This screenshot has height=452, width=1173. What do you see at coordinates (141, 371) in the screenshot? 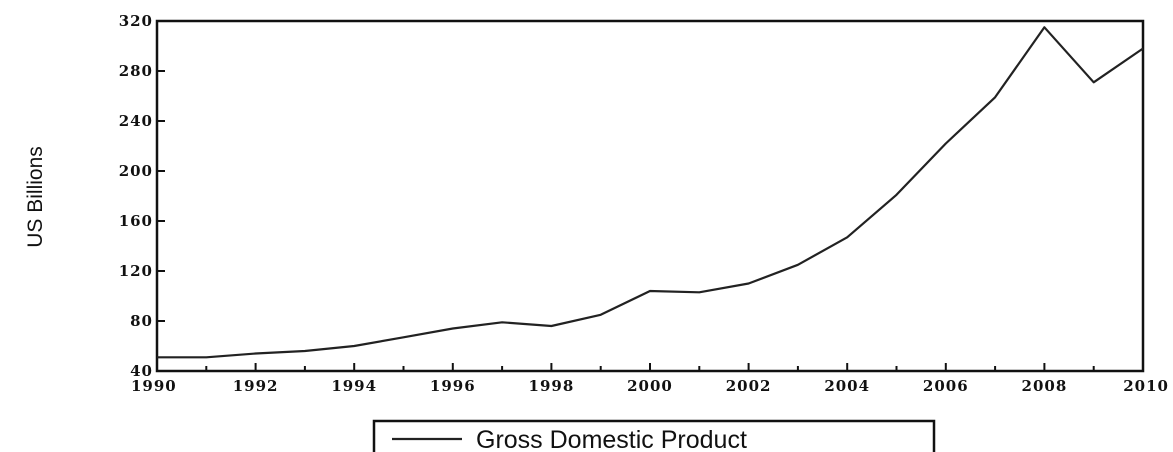
I see `y-tick-label: 40` at bounding box center [141, 371].